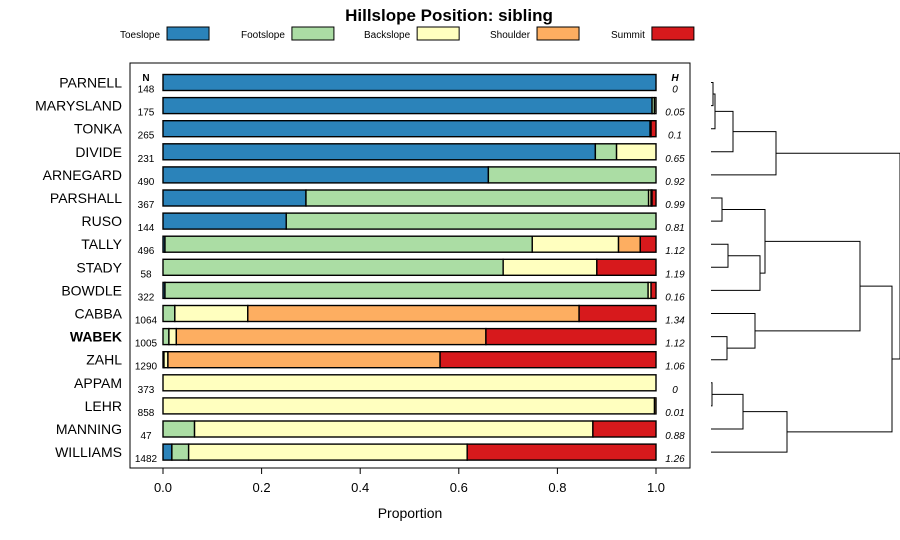 The image size is (900, 540). I want to click on h-column-header: H, so click(675, 78).